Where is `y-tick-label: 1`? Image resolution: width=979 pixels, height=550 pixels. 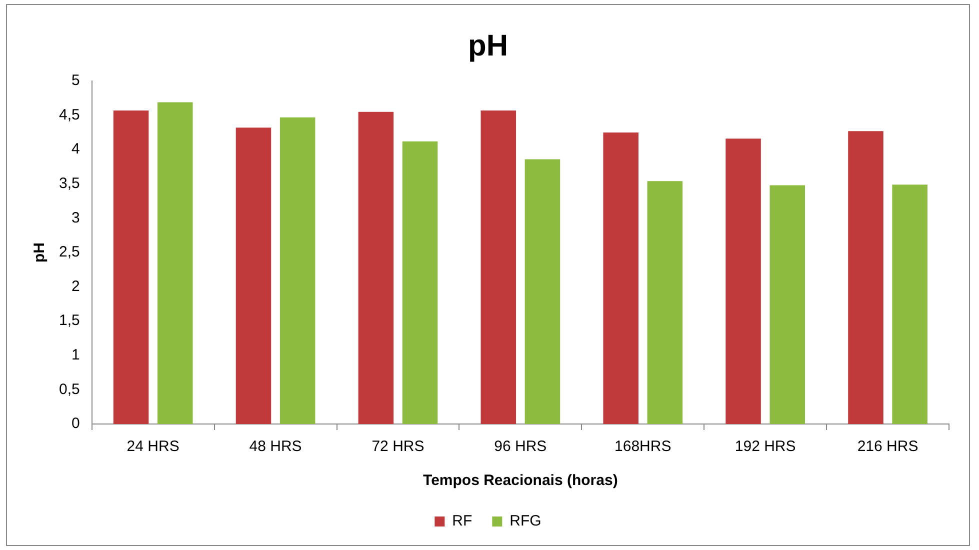
y-tick-label: 1 is located at coordinates (76, 355).